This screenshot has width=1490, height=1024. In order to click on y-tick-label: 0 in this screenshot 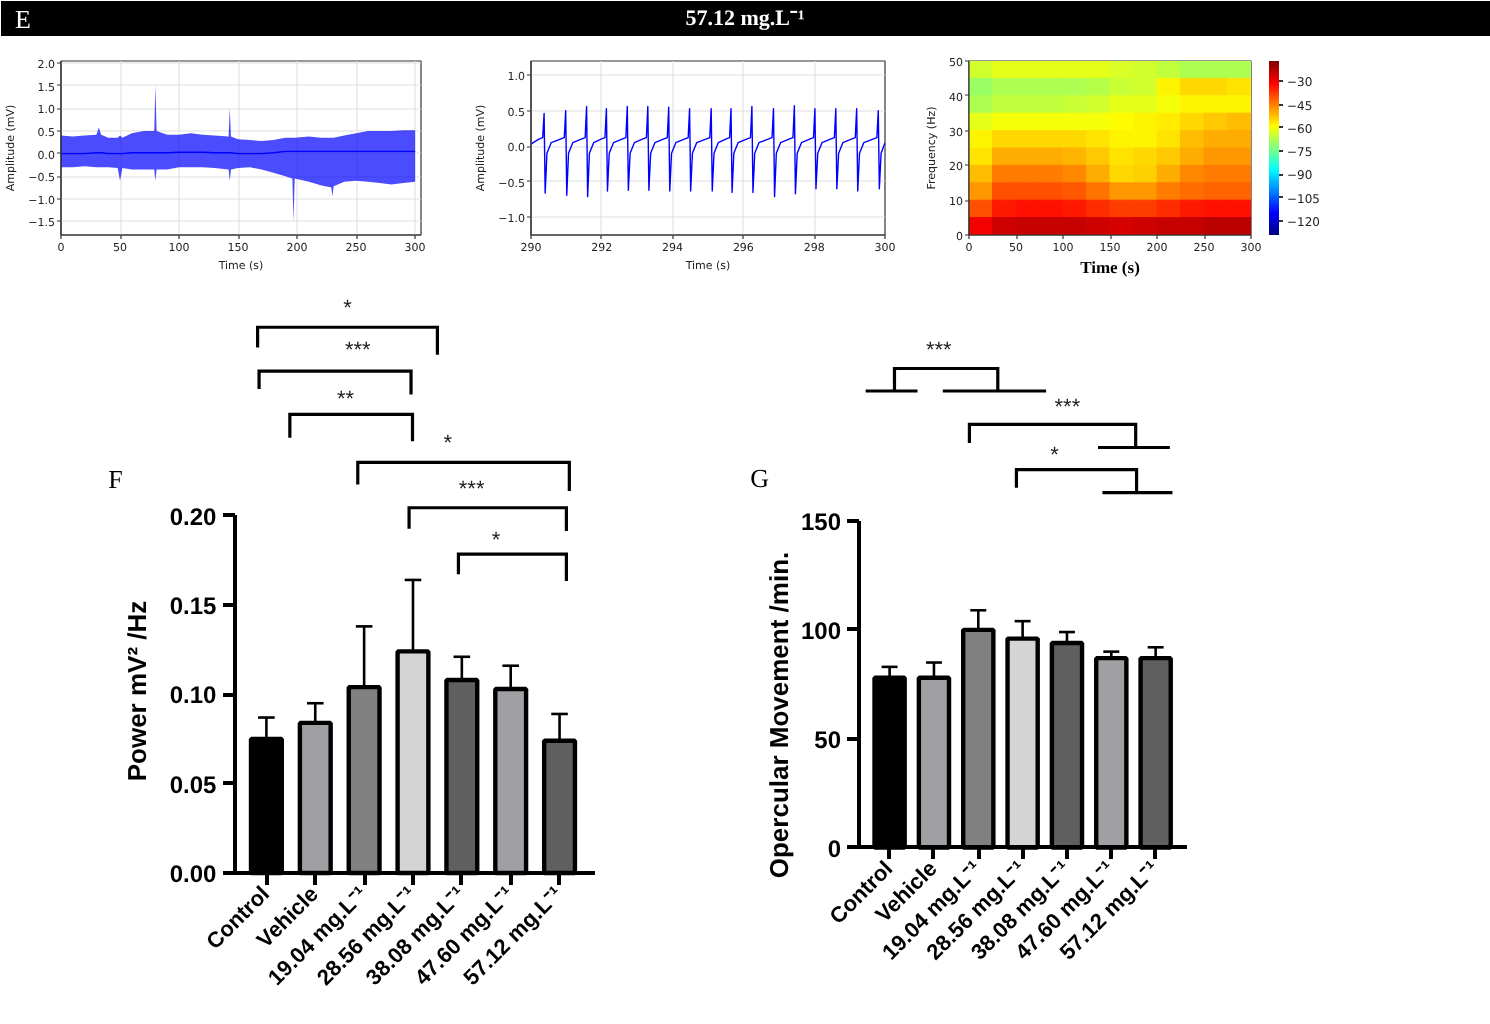, I will do `click(834, 848)`.